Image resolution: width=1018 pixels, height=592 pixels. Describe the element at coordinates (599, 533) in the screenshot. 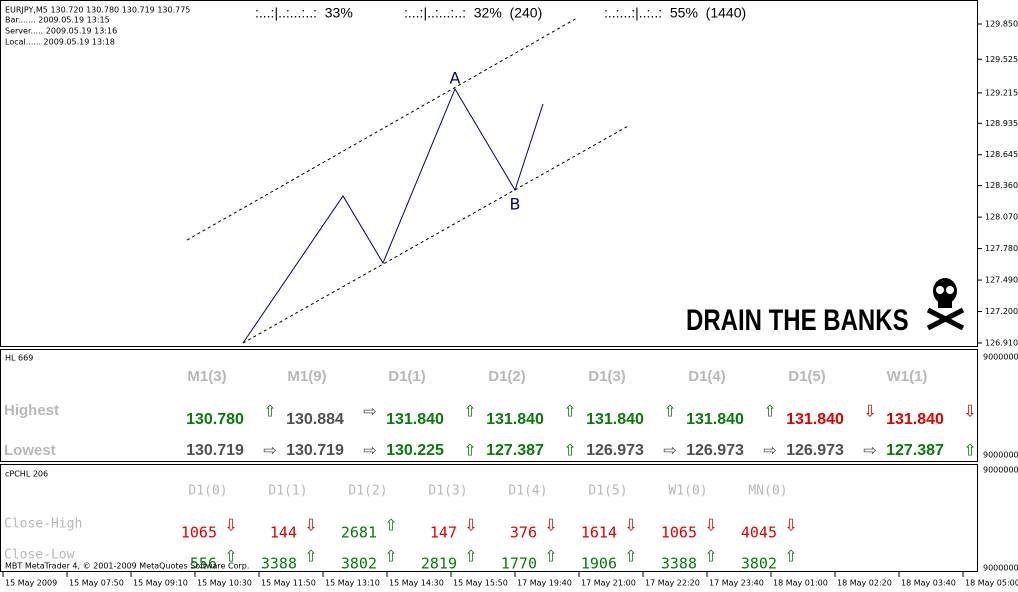

I see `cell-value: 1614` at that location.